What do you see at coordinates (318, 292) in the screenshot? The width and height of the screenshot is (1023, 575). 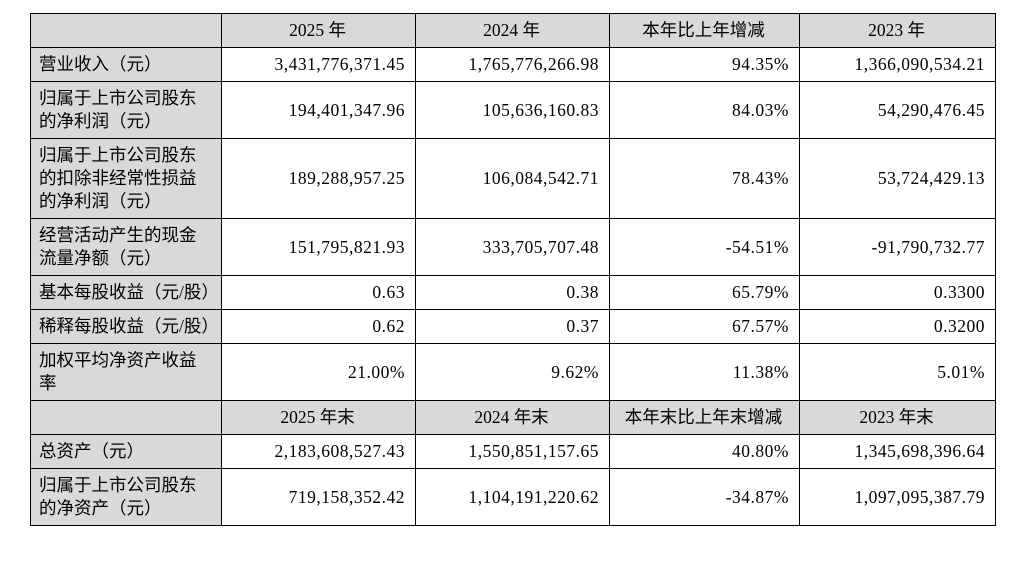 I see `basic-eps-2025: 0.63` at bounding box center [318, 292].